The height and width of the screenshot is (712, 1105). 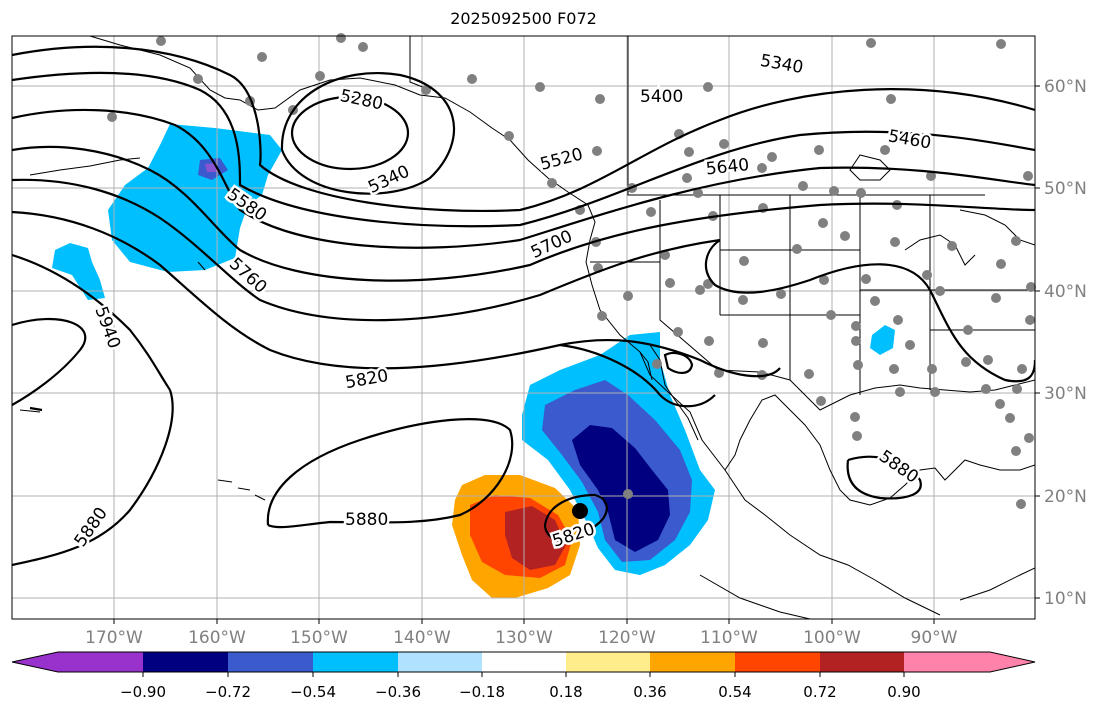 I want to click on gulf-alaska-anomaly, so click(x=195, y=198).